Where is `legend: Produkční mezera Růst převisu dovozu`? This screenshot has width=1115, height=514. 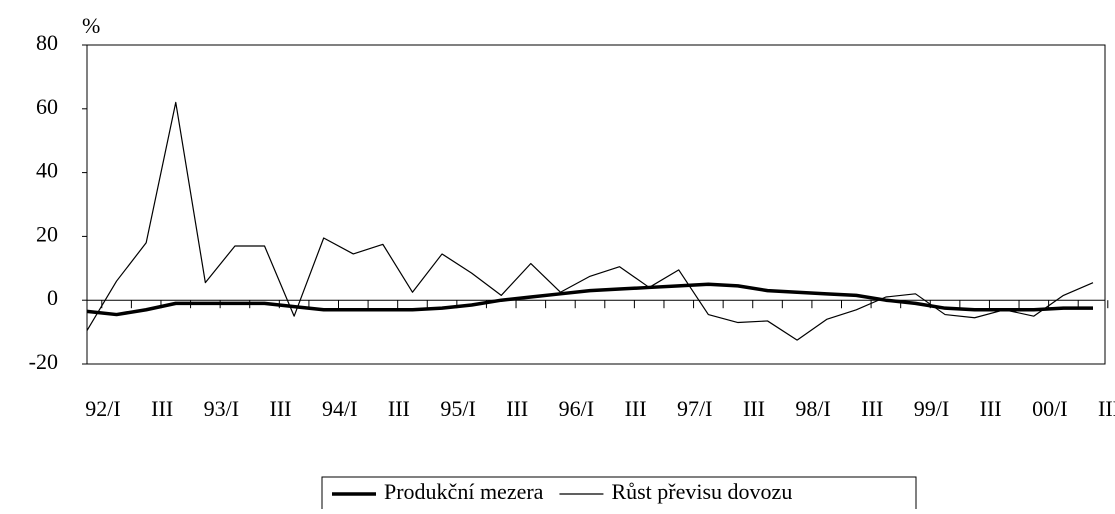 legend: Produkční mezera Růst převisu dovozu is located at coordinates (619, 494).